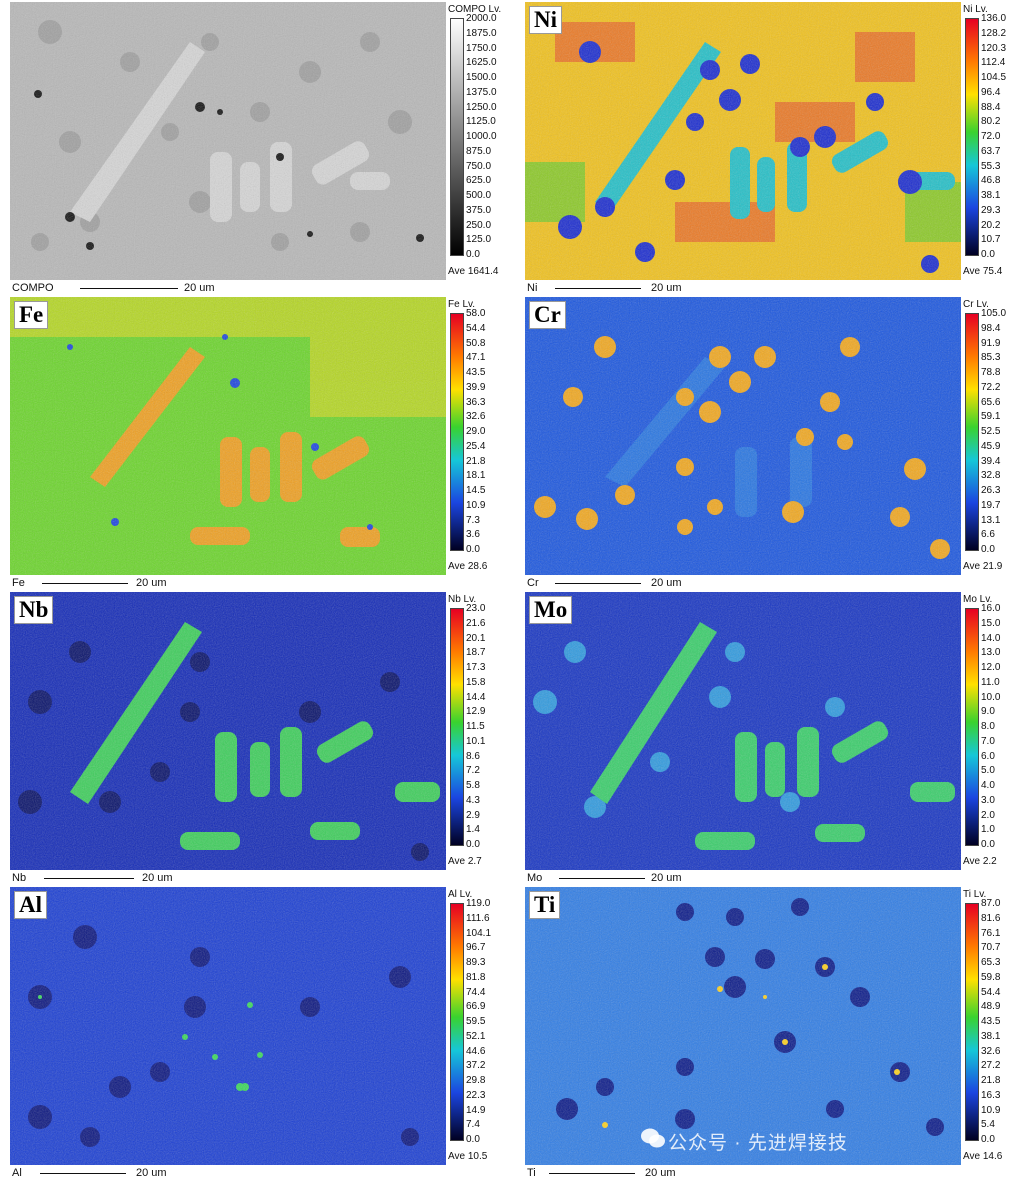 Image resolution: width=1023 pixels, height=1183 pixels. I want to click on scale-title: Ni Lv., so click(975, 9).